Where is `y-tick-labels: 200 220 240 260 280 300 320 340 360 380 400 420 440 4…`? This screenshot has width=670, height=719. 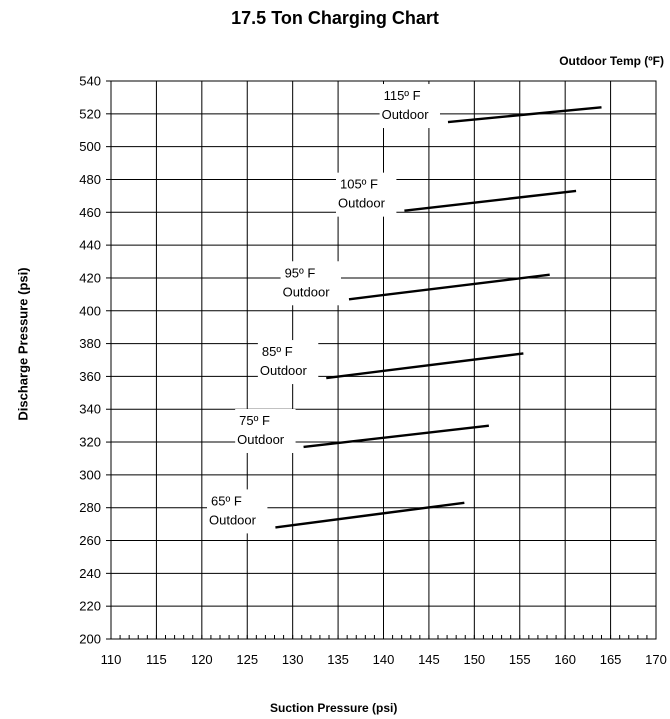
y-tick-labels: 200 220 240 260 280 300 320 340 360 380 400 420 440 4… is located at coordinates (90, 360).